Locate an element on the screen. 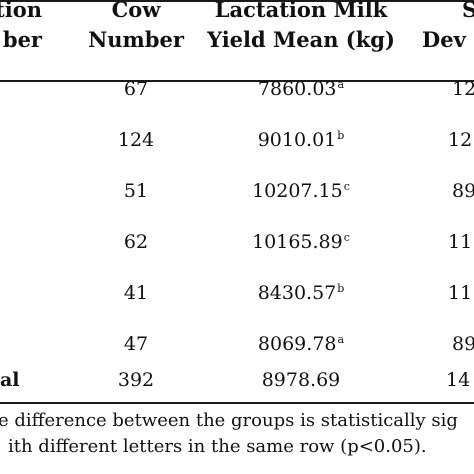 This screenshot has height=474, width=474. milk-yield-cell: 8069.78a is located at coordinates (301, 344).